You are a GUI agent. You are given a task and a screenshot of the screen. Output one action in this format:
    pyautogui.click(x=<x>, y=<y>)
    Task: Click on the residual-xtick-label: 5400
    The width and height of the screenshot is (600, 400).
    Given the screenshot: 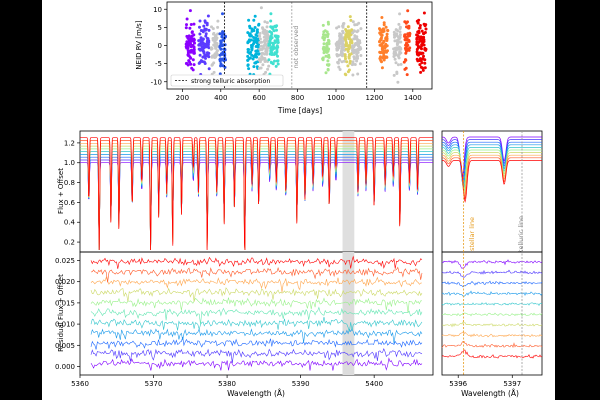 What is the action you would take?
    pyautogui.click(x=374, y=384)
    